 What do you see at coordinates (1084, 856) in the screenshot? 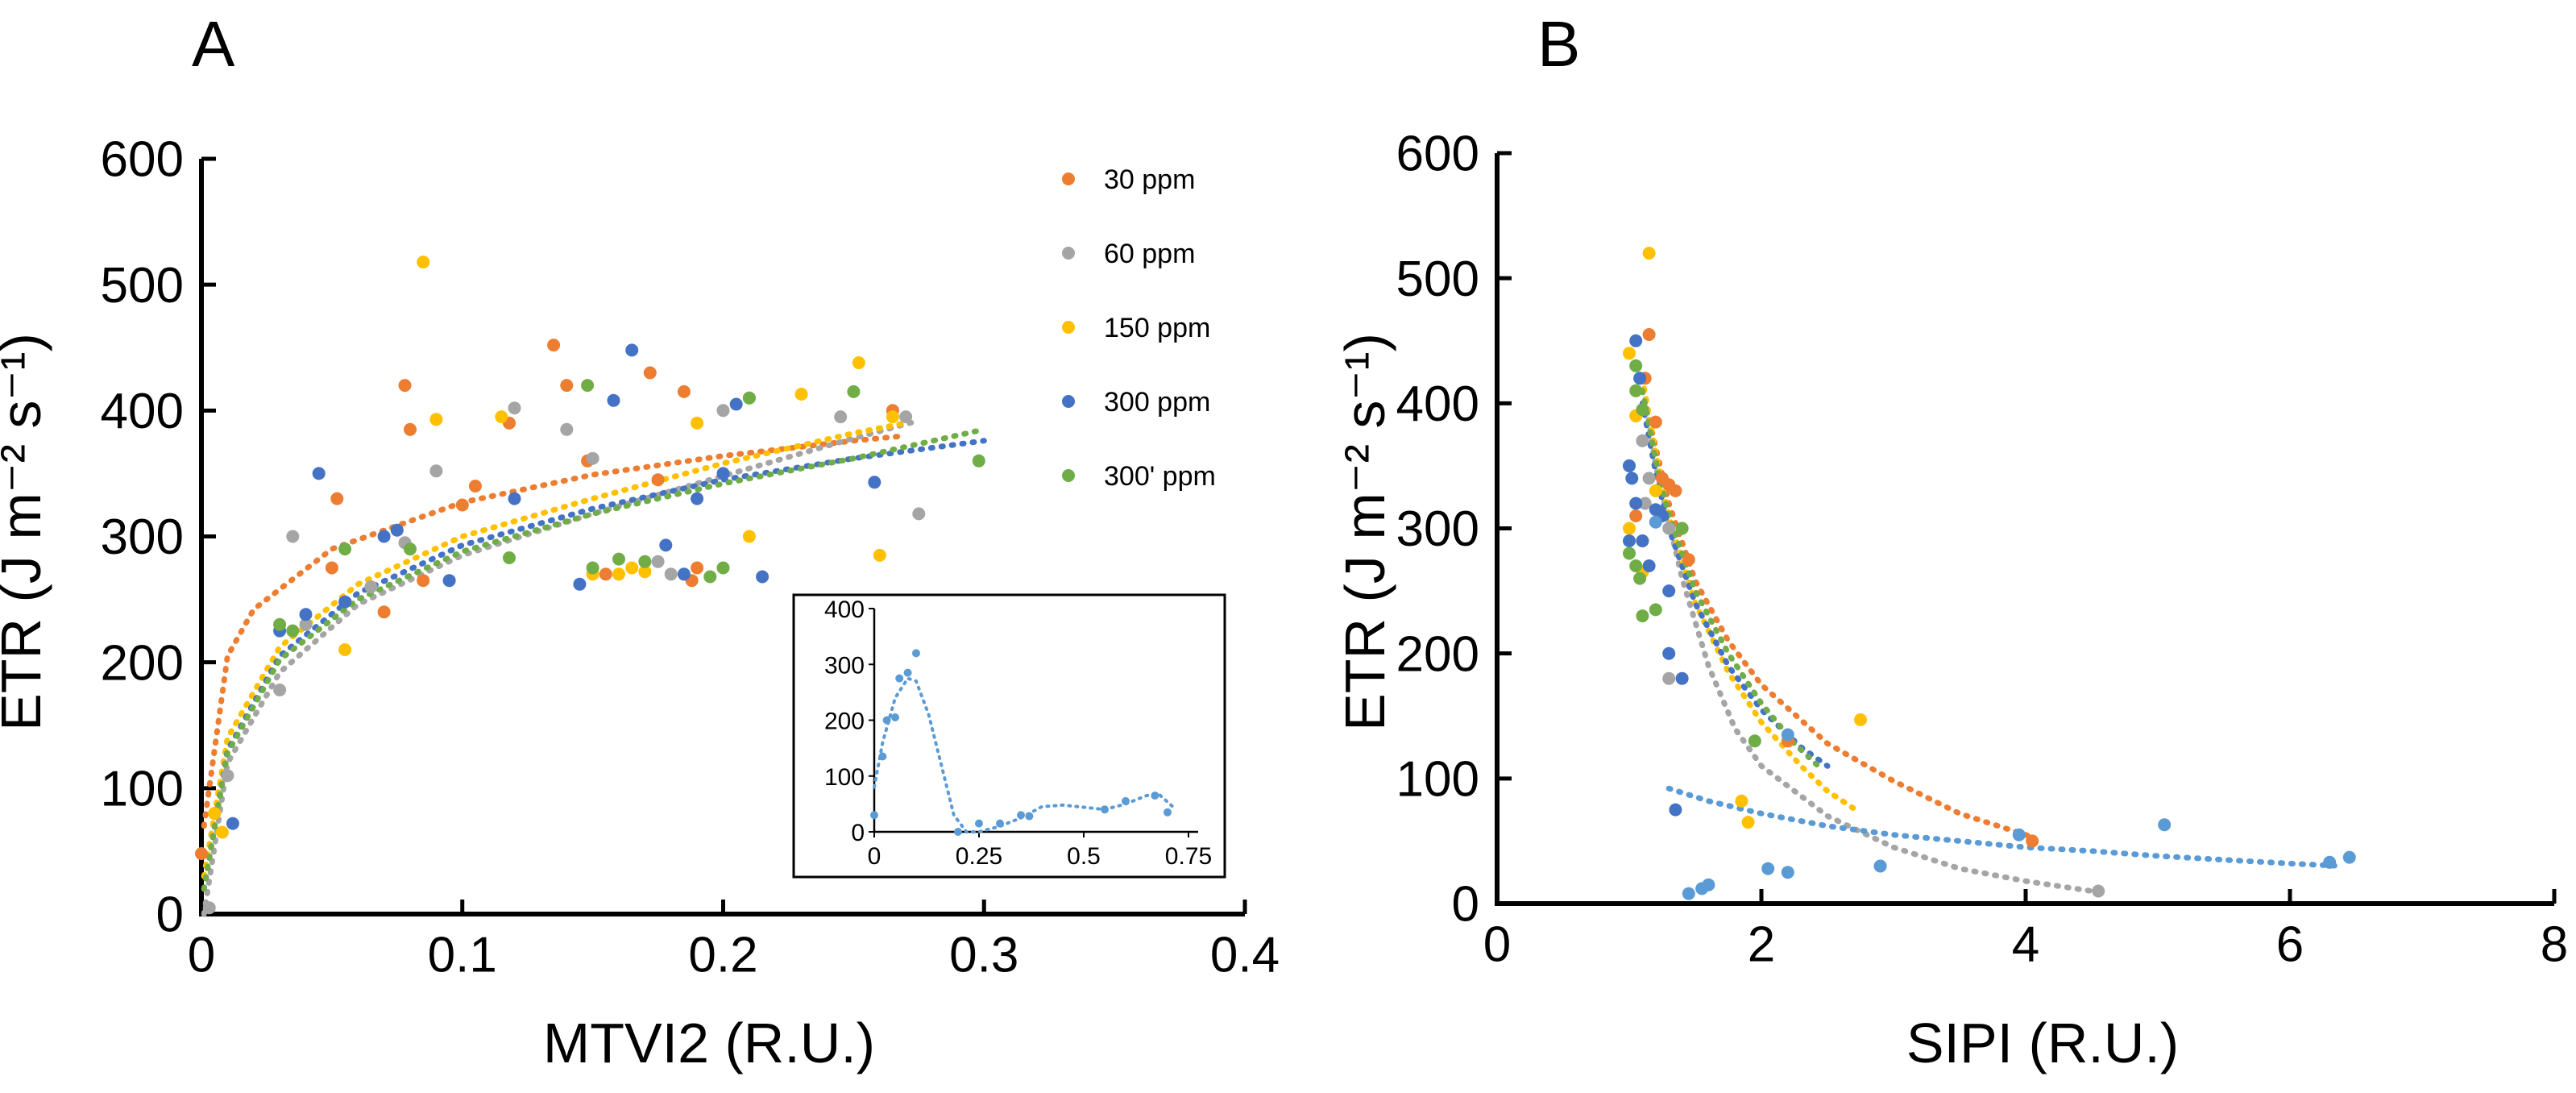
I see `inset-x-tick-label: 0.5` at bounding box center [1084, 856].